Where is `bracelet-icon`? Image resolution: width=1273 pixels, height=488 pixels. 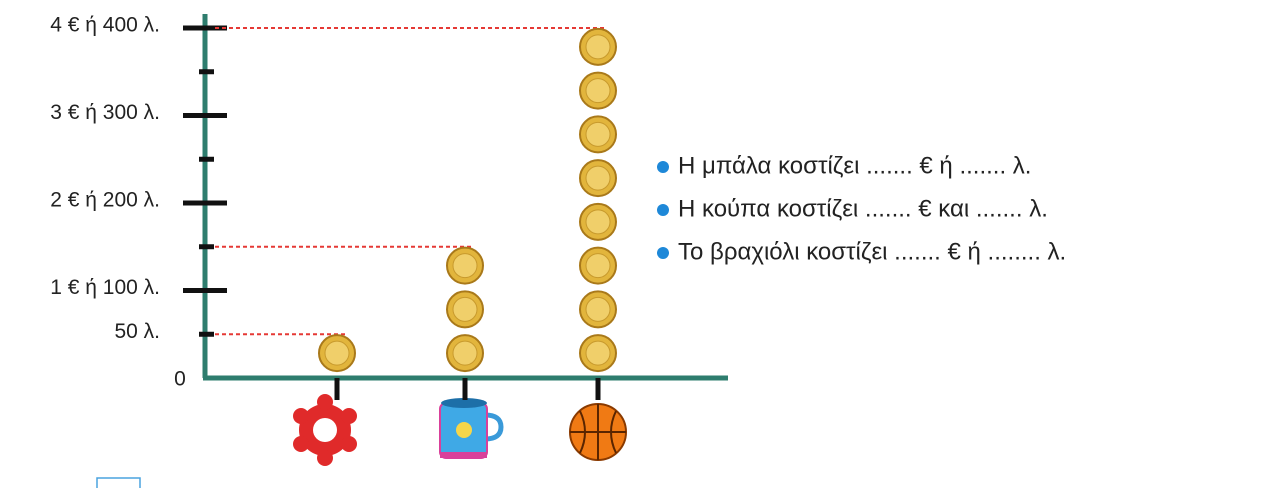 bracelet-icon is located at coordinates (325, 430).